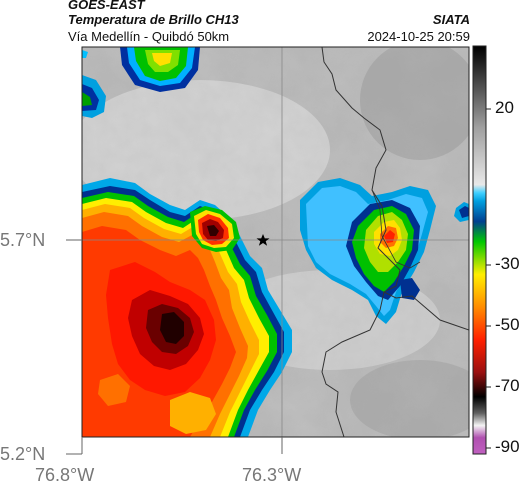 This screenshot has width=526, height=491. I want to click on lon-label-76-3: 76.3°W, so click(272, 475).